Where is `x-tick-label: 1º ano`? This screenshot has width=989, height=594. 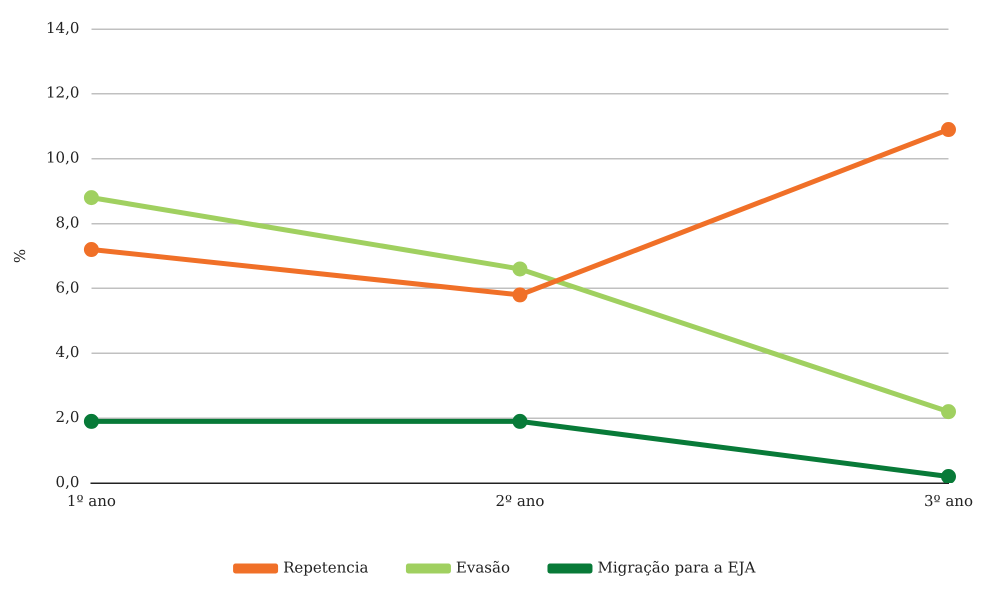
x-tick-label: 1º ano is located at coordinates (91, 501).